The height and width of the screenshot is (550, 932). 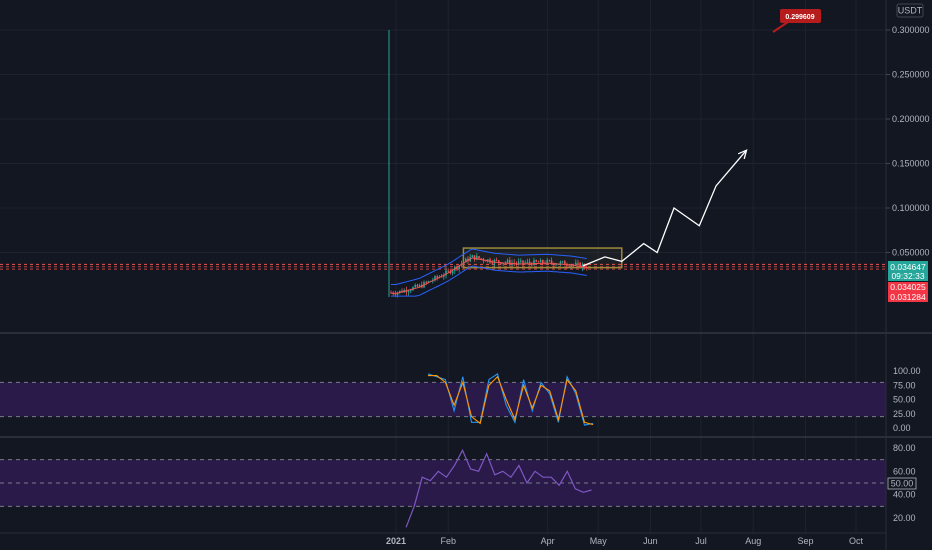 What do you see at coordinates (489, 281) in the screenshot?
I see `bollinger-lower` at bounding box center [489, 281].